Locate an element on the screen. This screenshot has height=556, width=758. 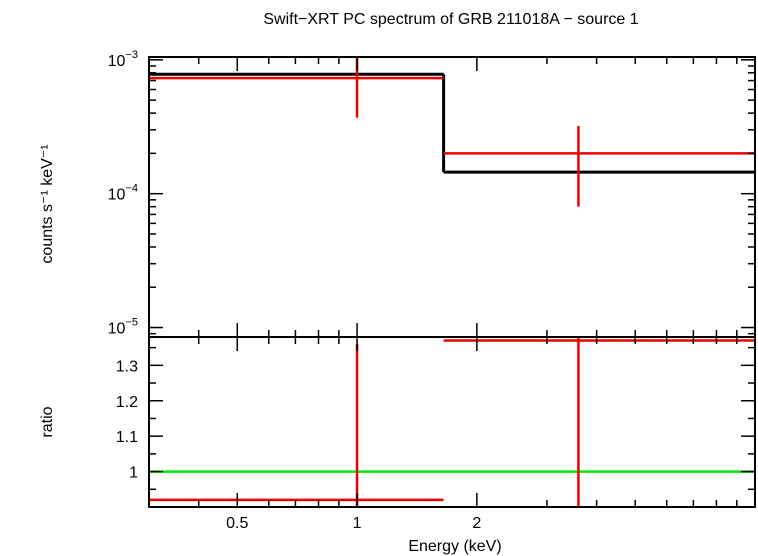
y-tick-label: 10⁻³ is located at coordinates (123, 59).